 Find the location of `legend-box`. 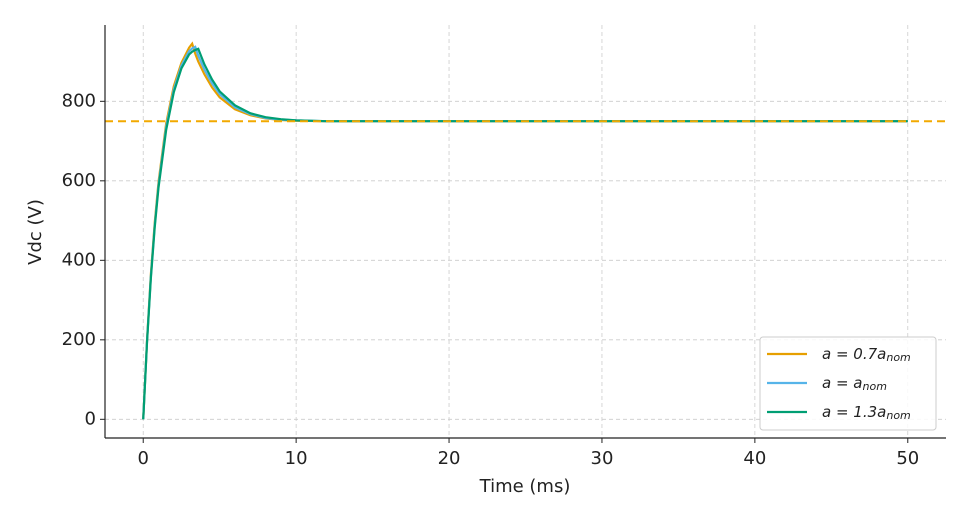

legend-box is located at coordinates (848, 383).